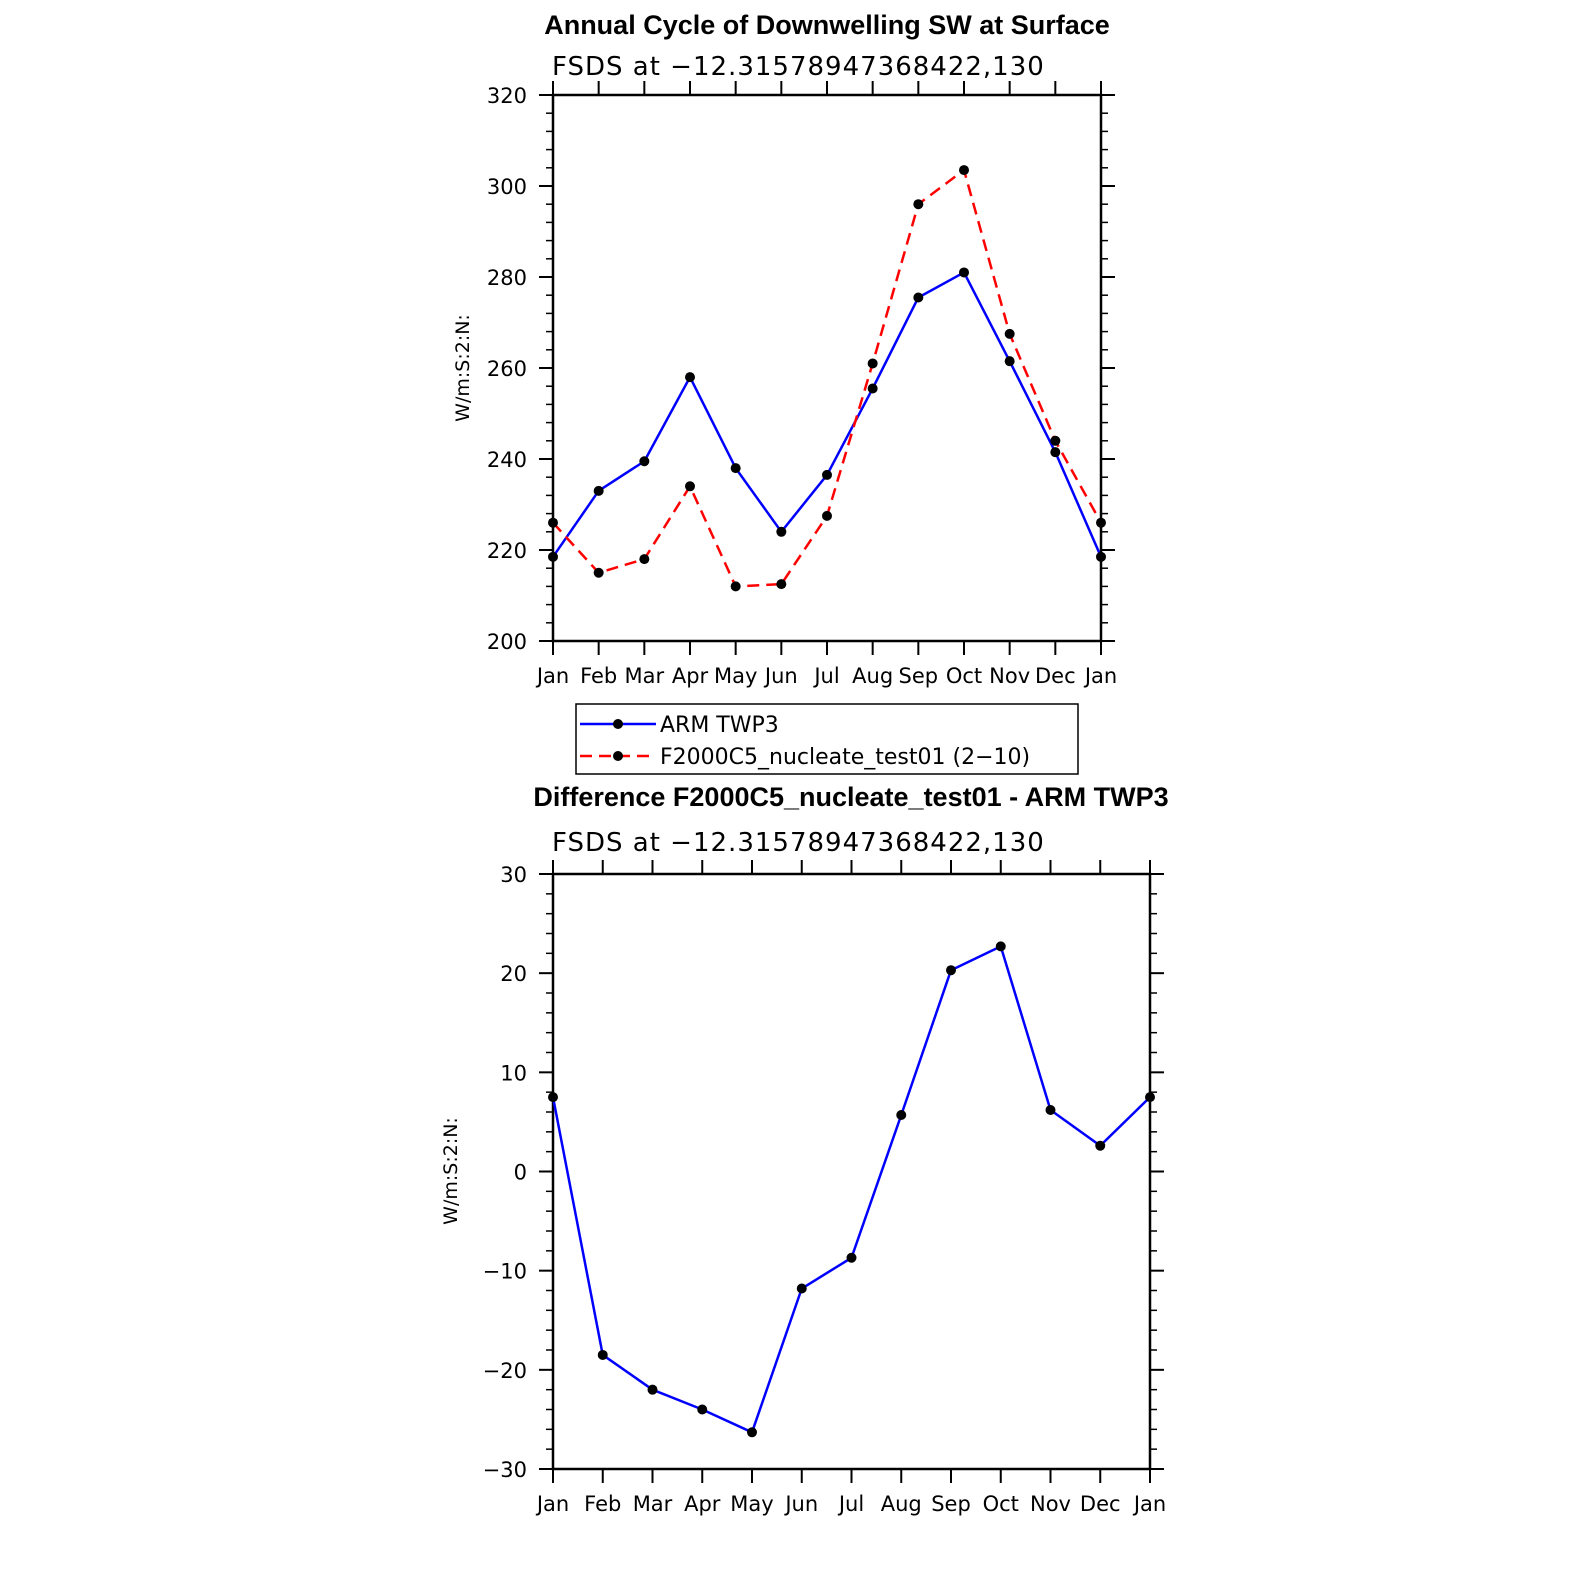 The image size is (1574, 1574). I want to click on chart2-xtick-label: Jun, so click(800, 1504).